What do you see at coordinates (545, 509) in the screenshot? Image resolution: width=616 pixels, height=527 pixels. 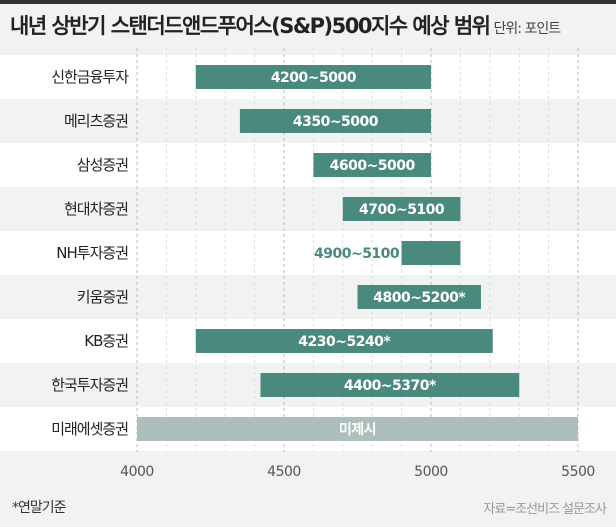 I see `source: 자료=조선비즈 설문조사` at bounding box center [545, 509].